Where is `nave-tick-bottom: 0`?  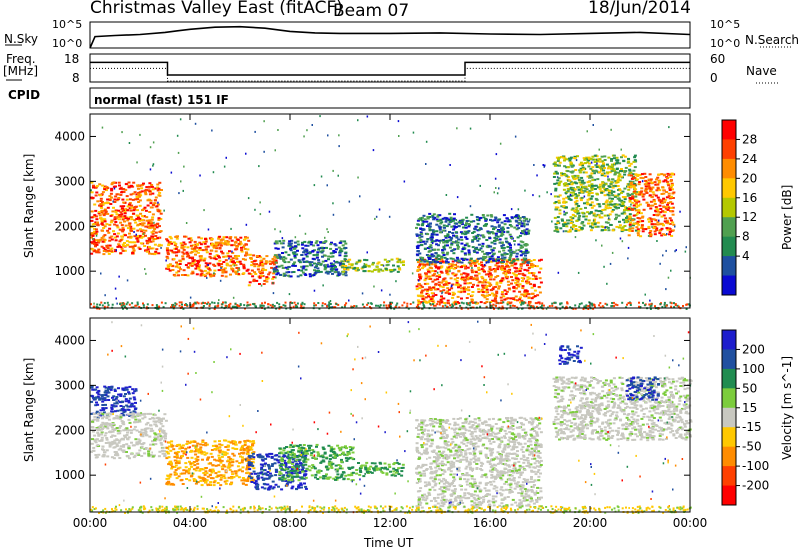
nave-tick-bottom: 0 is located at coordinates (714, 78).